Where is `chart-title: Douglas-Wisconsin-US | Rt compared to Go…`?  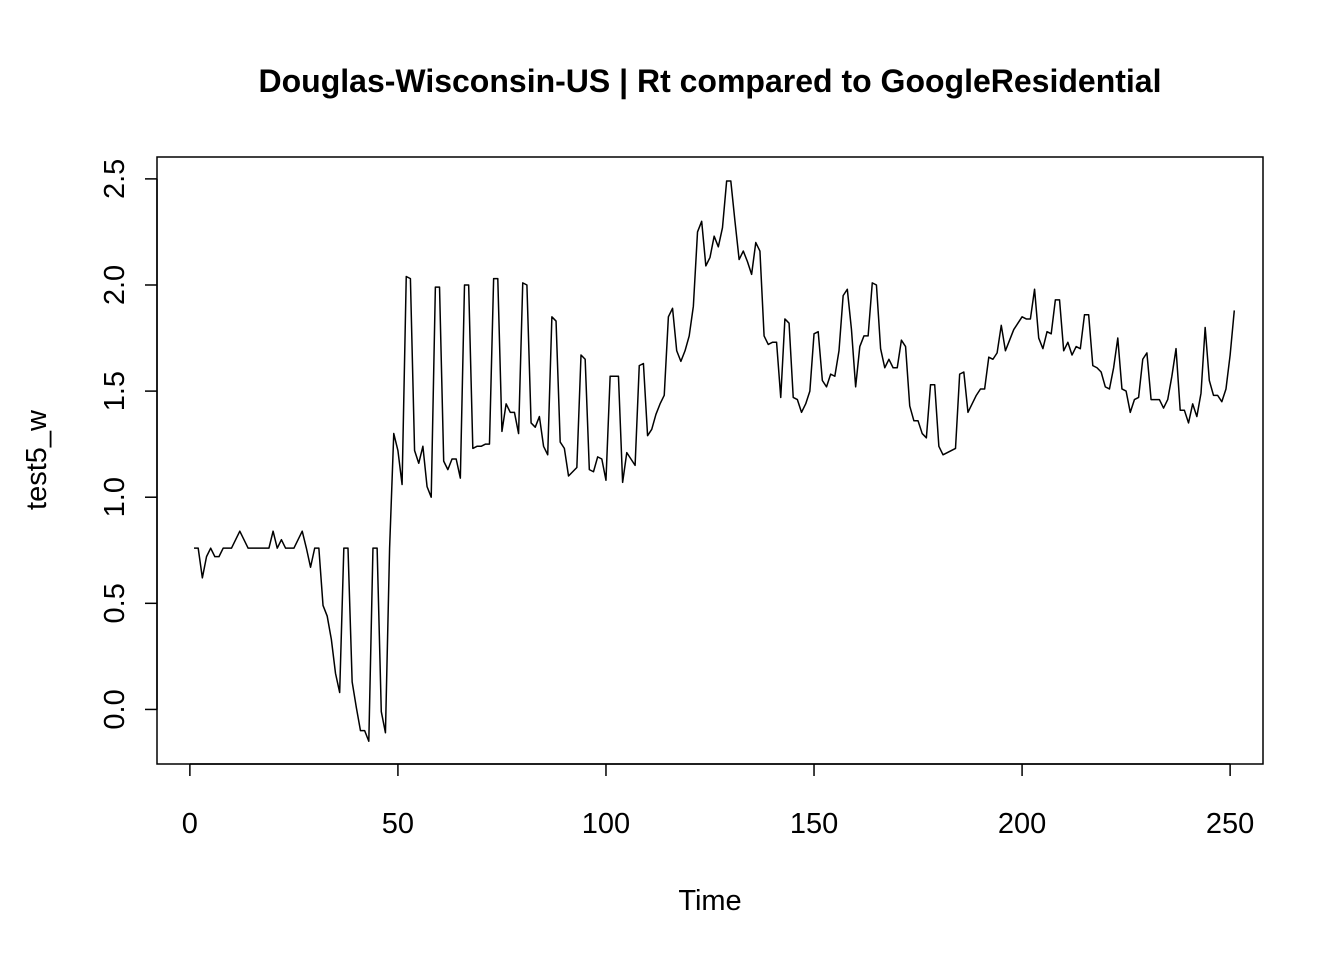 chart-title: Douglas-Wisconsin-US | Rt compared to Go… is located at coordinates (710, 81).